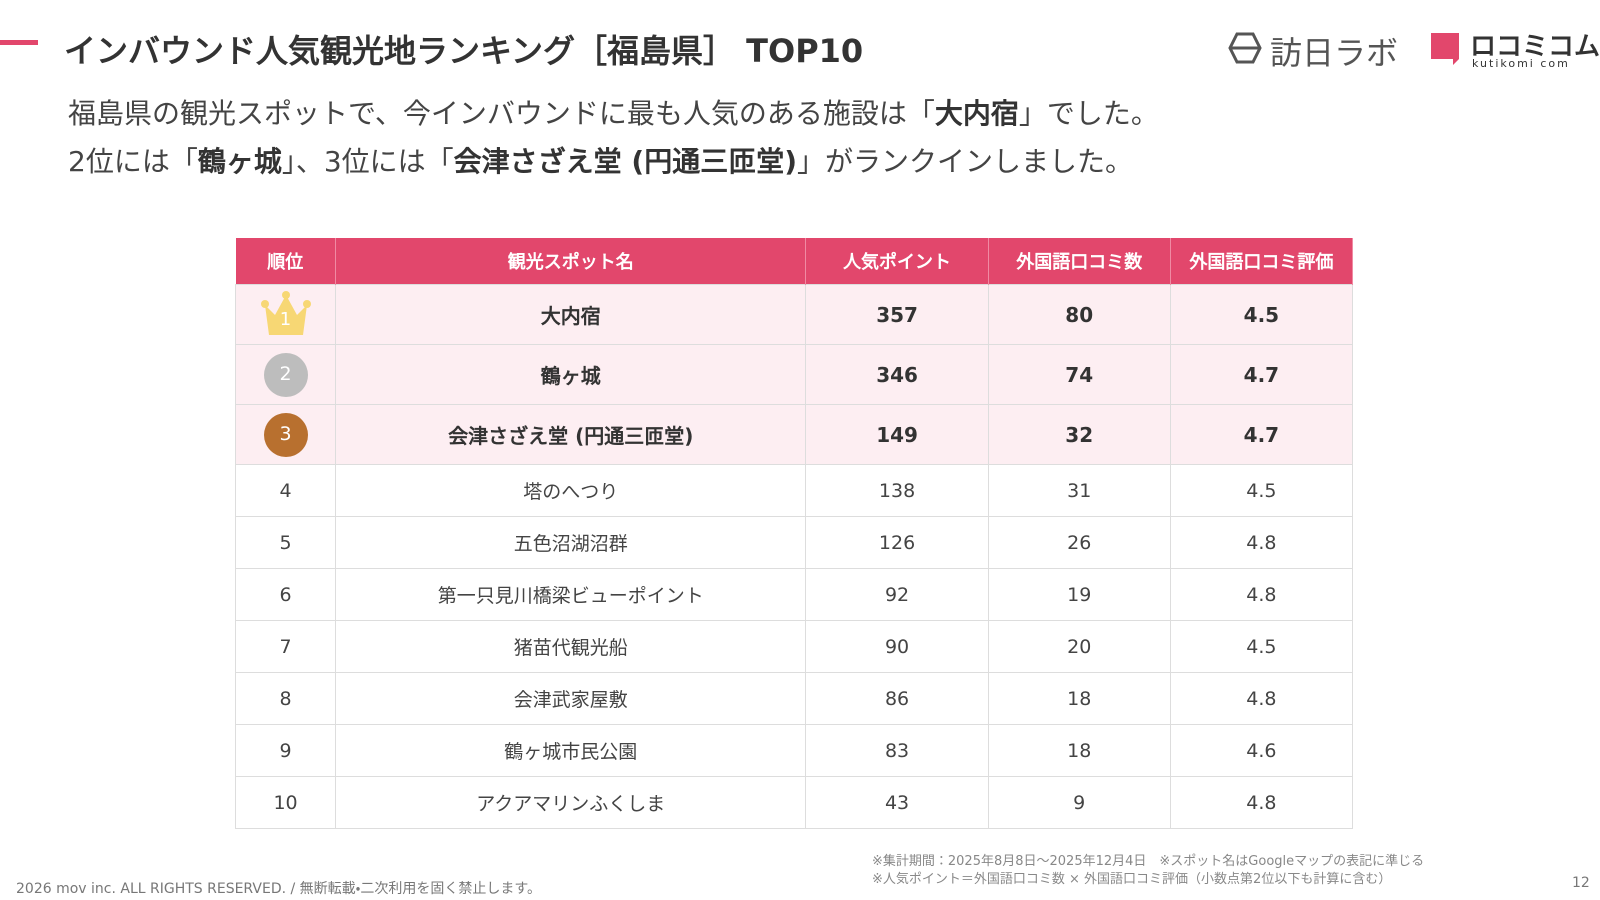 This screenshot has width=1600, height=900. Describe the element at coordinates (1088, 113) in the screenshot. I see `text: 」でした。` at that location.